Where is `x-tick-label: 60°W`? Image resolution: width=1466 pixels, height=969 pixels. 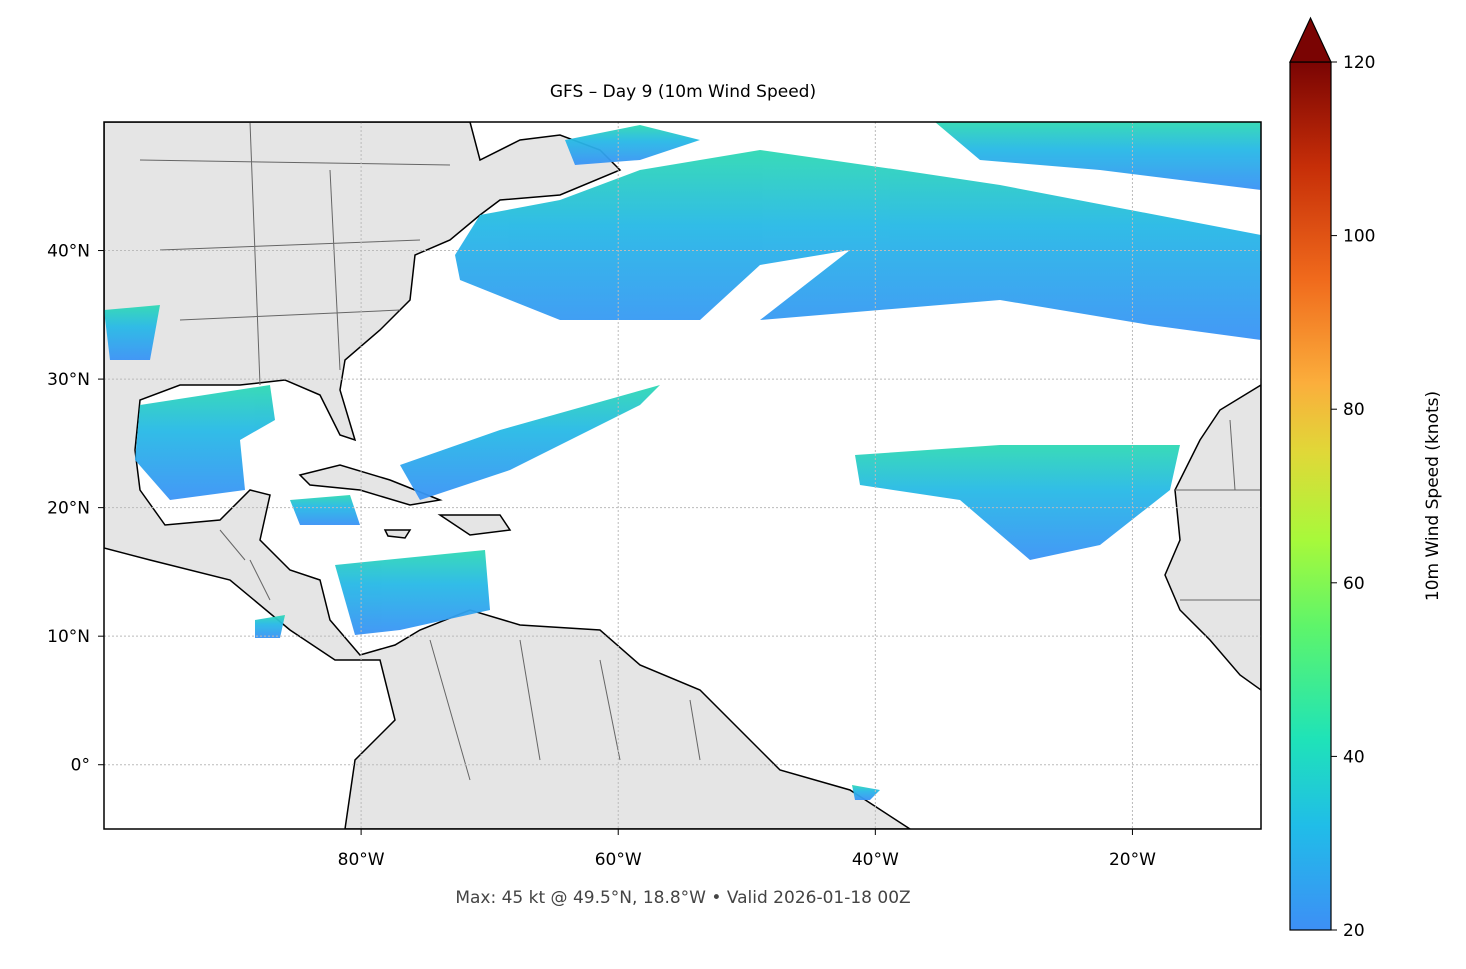 x-tick-label: 60°W is located at coordinates (618, 860).